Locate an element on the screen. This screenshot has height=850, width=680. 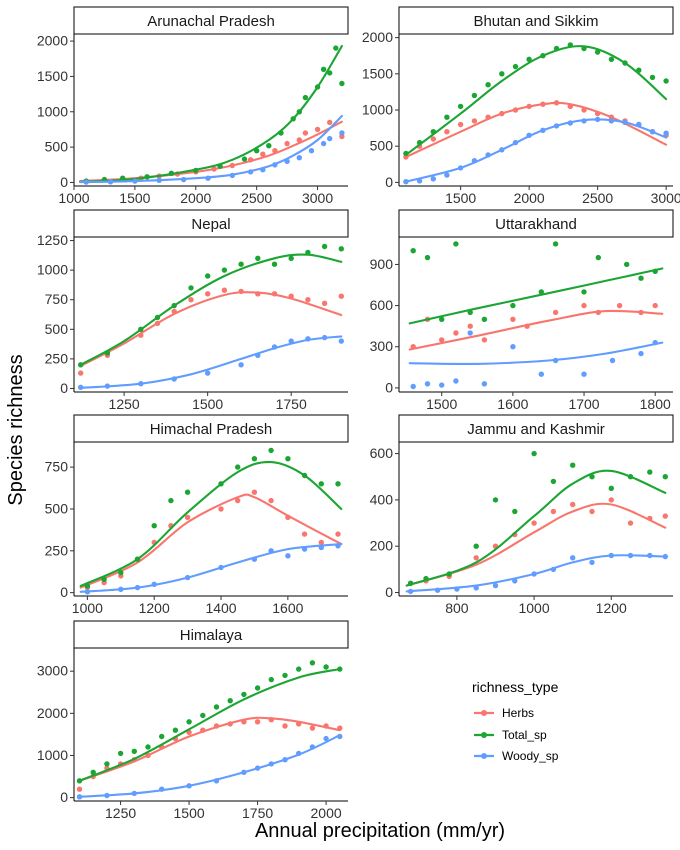
x-tick-label: 1800 is located at coordinates (655, 404).